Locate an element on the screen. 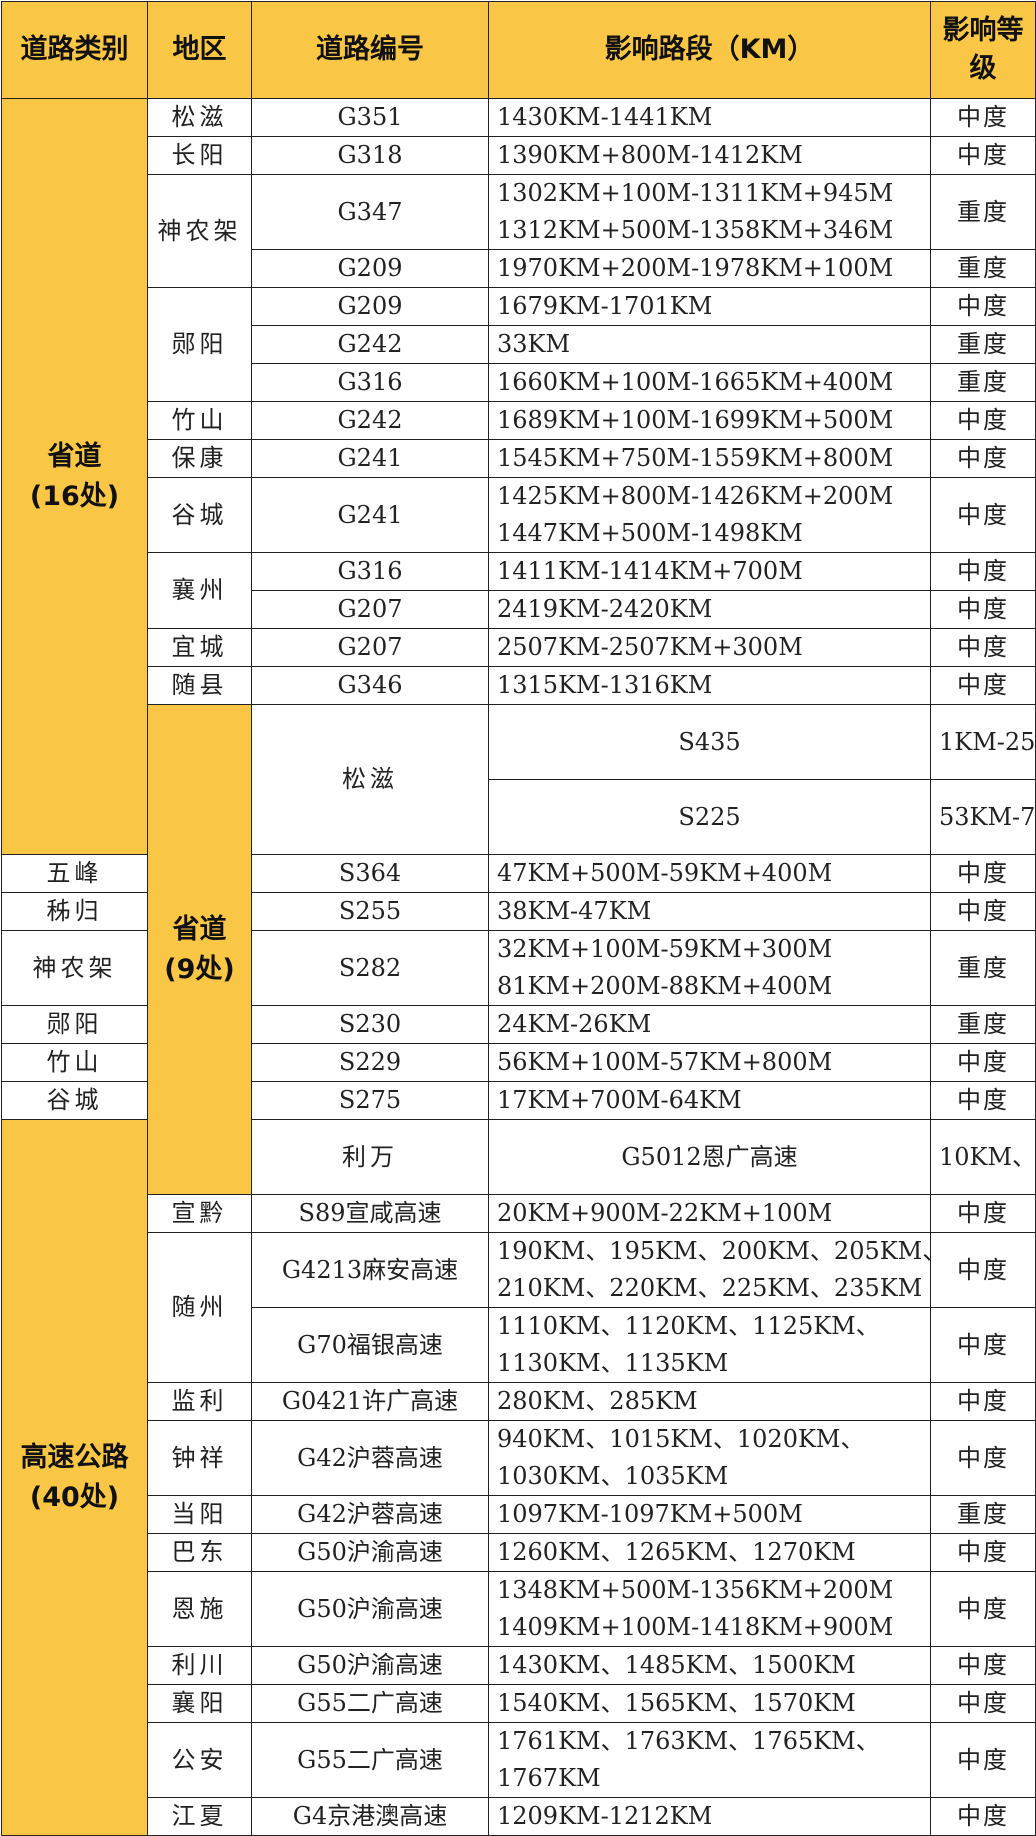 This screenshot has height=1836, width=1036. road-number-cell: G318 is located at coordinates (370, 155).